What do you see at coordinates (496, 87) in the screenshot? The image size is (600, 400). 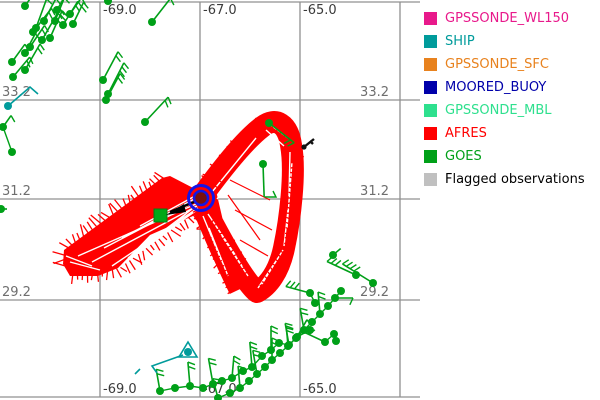 I see `legend-label: MOORED_BUOY` at bounding box center [496, 87].